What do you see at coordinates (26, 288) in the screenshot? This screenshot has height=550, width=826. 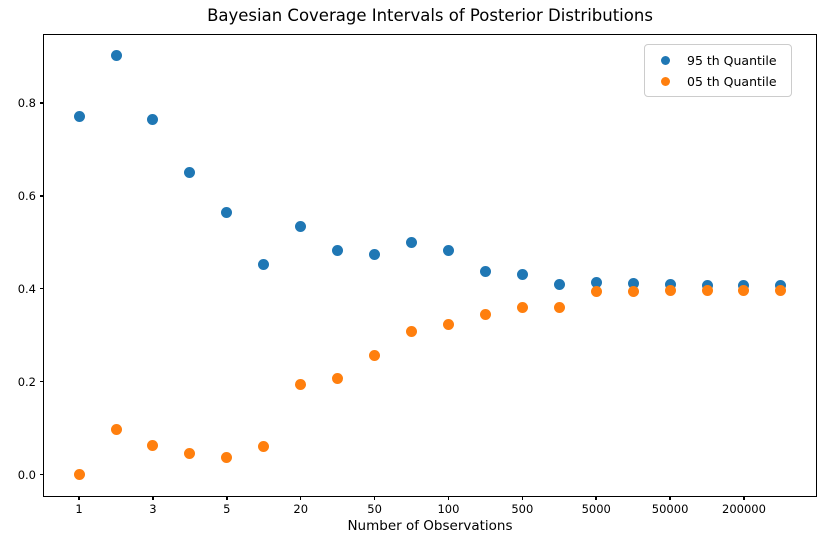 I see `y-tick-label: 0.4` at bounding box center [26, 288].